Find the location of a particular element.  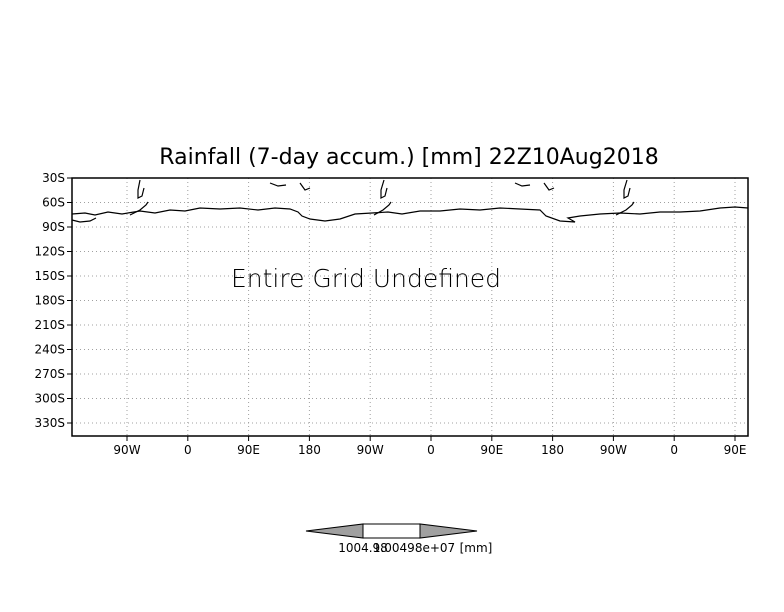

y-tick-label: 150S is located at coordinates (49, 276).